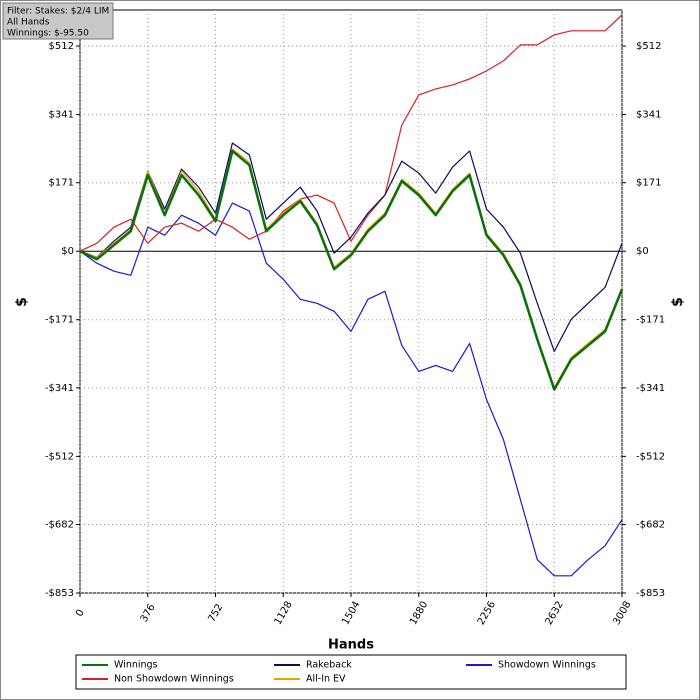  I want to click on legend-label: All-In EV, so click(326, 679).